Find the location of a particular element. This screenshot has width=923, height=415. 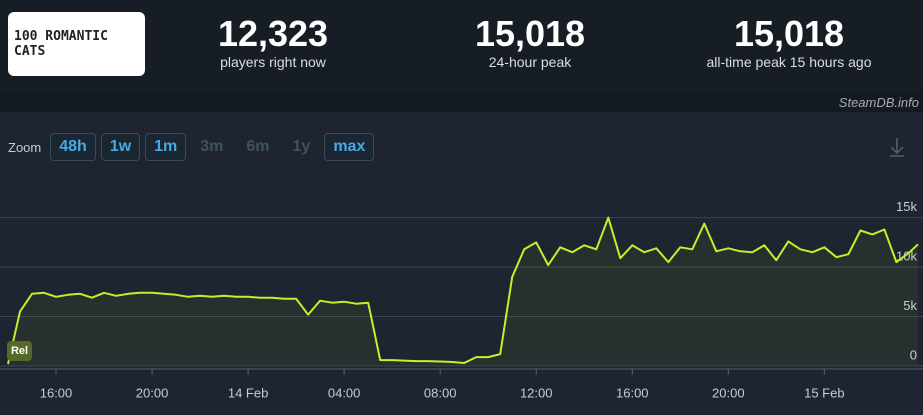

stat: 12,323 players right now is located at coordinates (273, 42).